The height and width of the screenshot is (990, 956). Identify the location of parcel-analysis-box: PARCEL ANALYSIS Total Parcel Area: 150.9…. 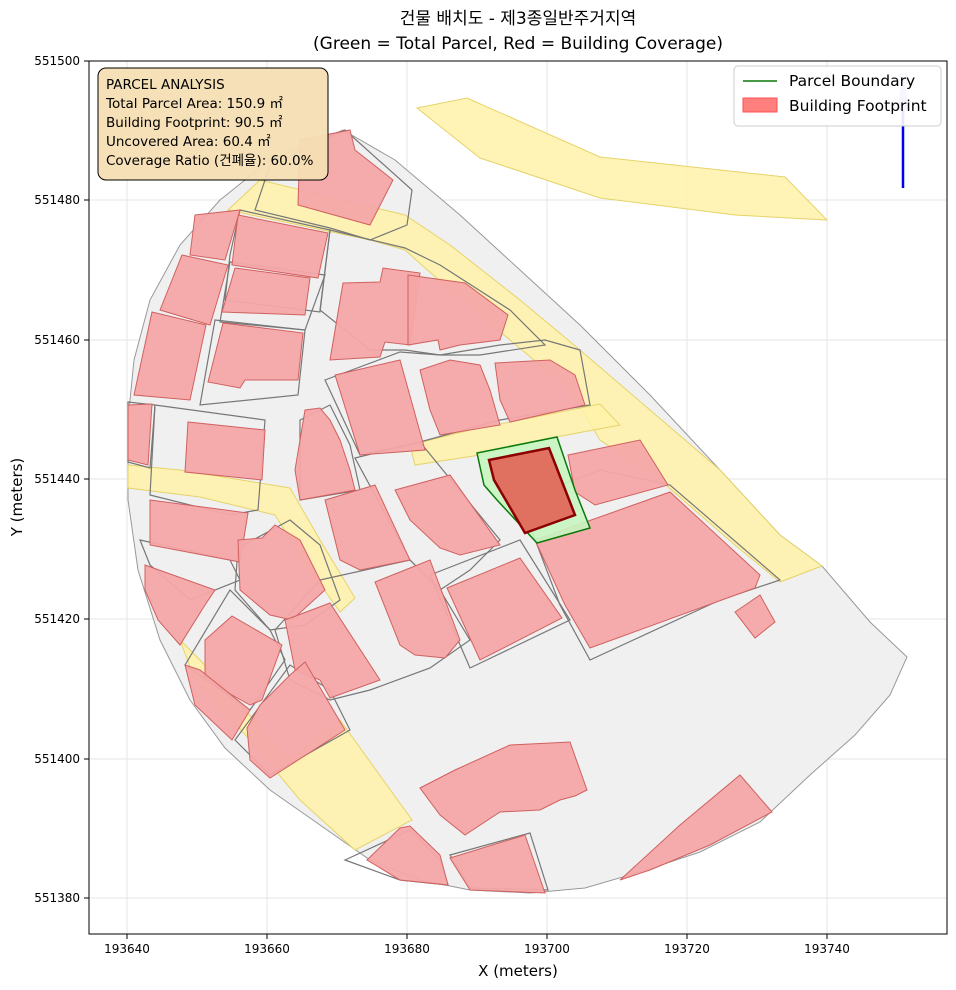
(213, 124).